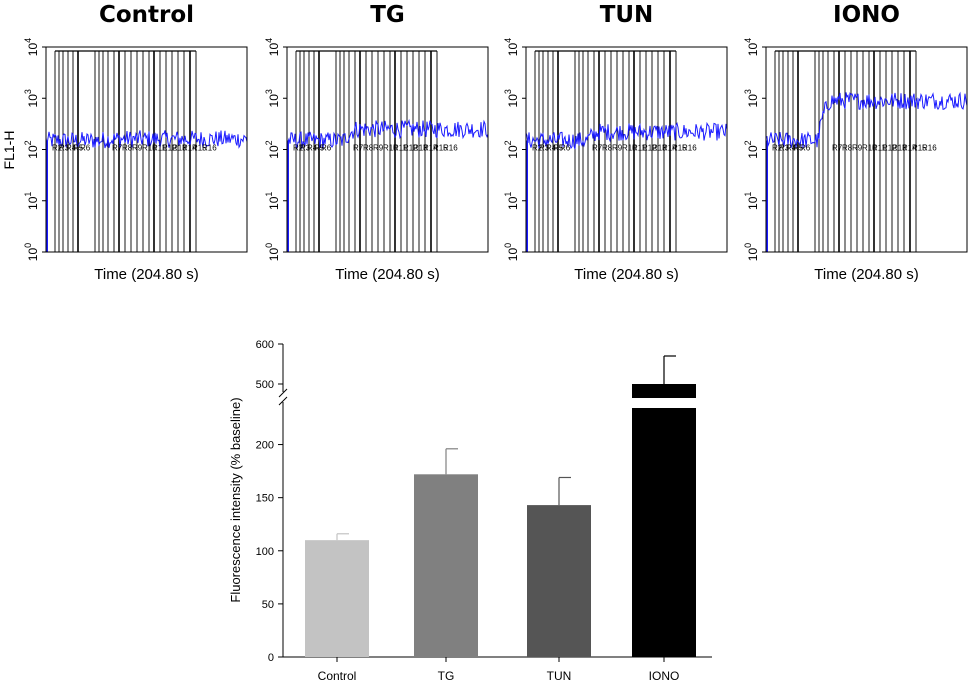 The height and width of the screenshot is (682, 969). What do you see at coordinates (265, 385) in the screenshot?
I see `ytick-label: 500` at bounding box center [265, 385].